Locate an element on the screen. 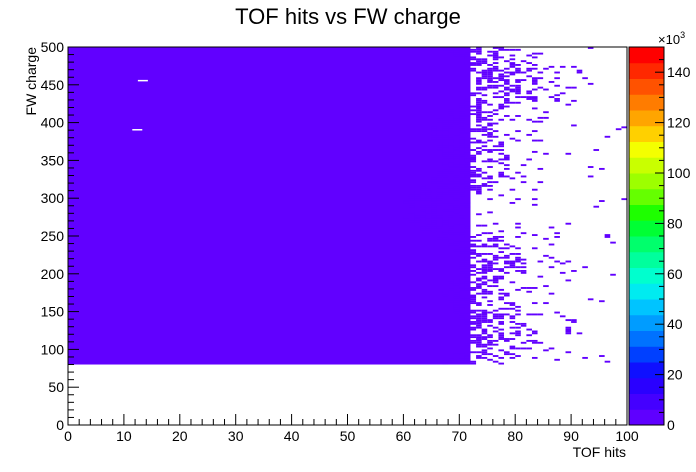  x-tick-label: 60 is located at coordinates (404, 436).